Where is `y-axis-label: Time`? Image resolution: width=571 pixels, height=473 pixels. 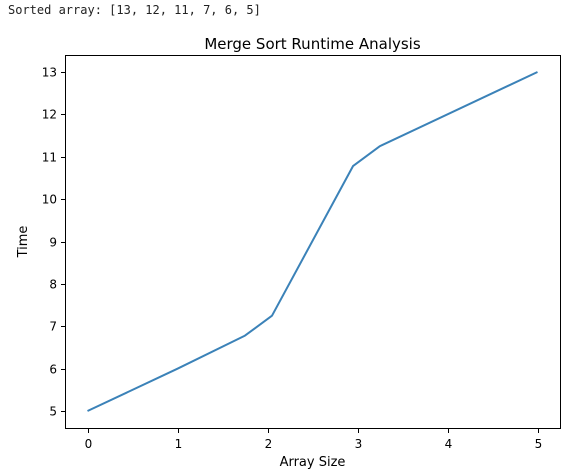 y-axis-label: Time is located at coordinates (23, 242).